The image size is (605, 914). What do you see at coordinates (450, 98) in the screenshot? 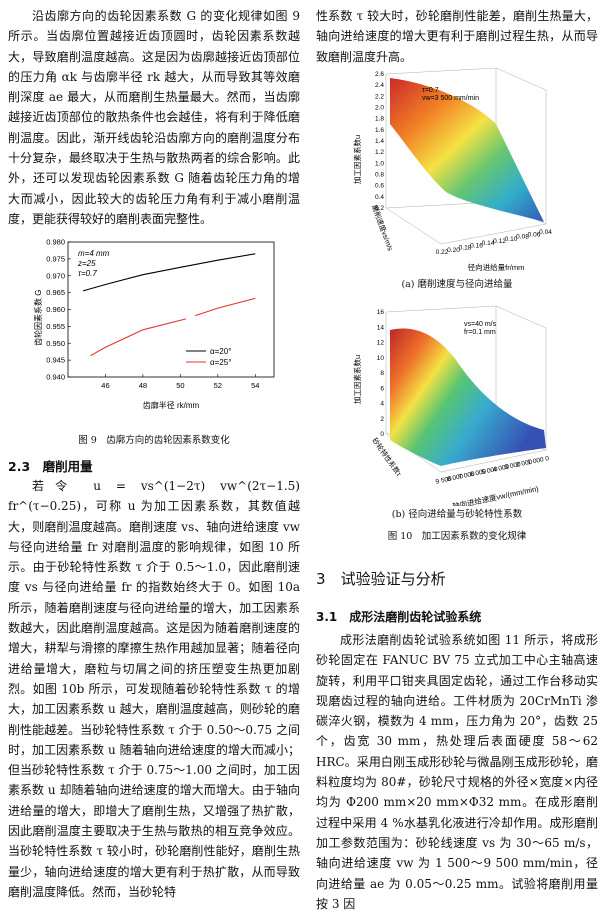
I see `fig10a-param-vw: vw=3 500 mm/min` at bounding box center [450, 98].